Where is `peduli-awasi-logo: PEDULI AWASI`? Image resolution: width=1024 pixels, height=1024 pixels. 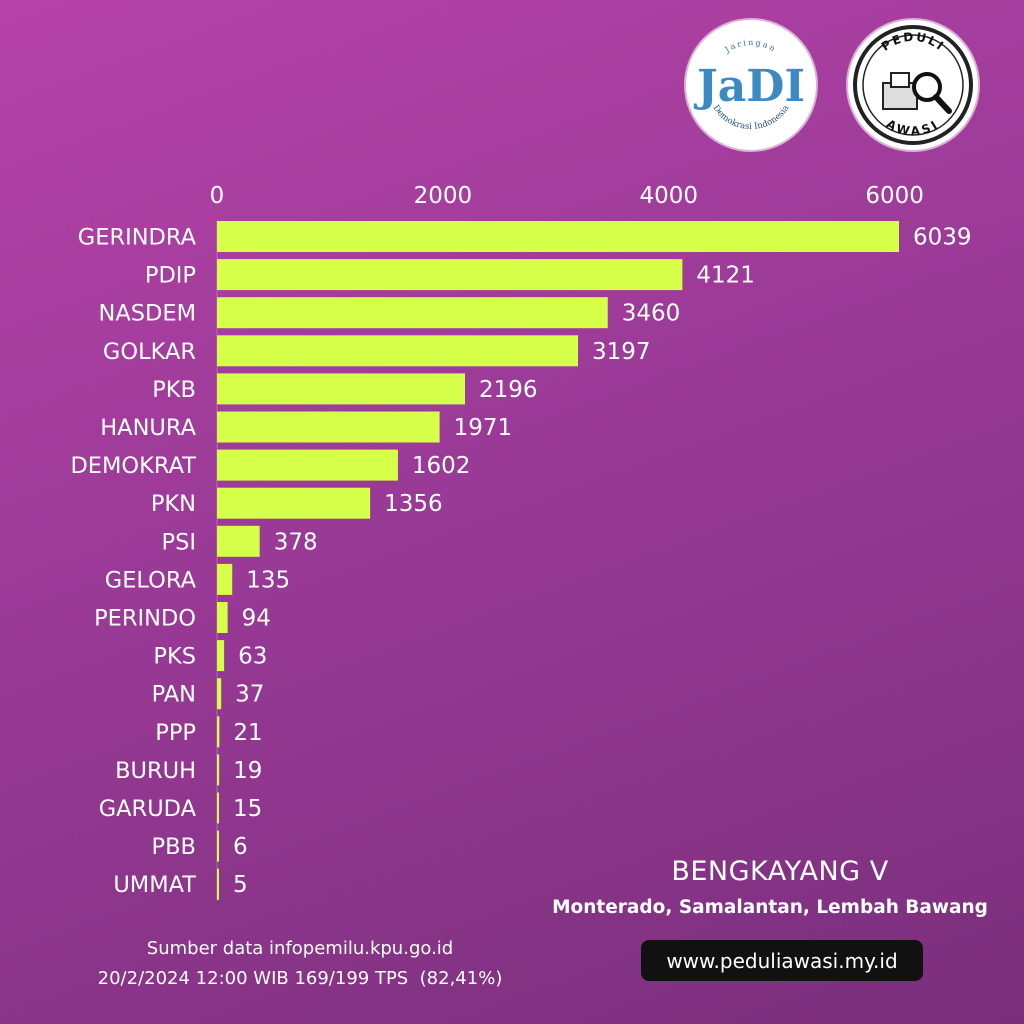 peduli-awasi-logo: PEDULI AWASI is located at coordinates (913, 85).